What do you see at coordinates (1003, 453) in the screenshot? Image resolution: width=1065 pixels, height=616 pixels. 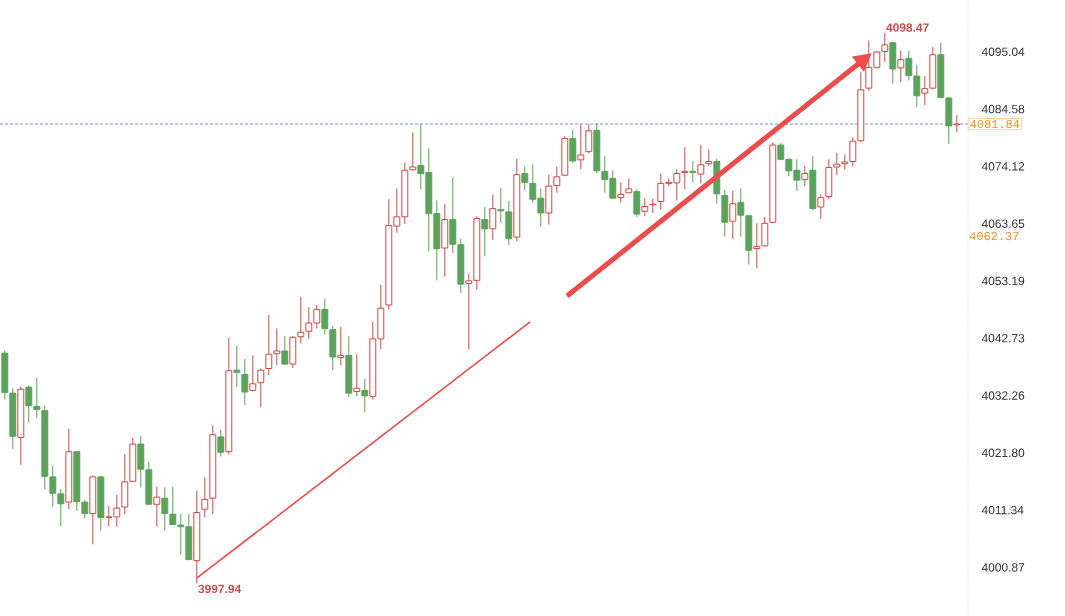 I see `y-tick-label: 4021.80` at bounding box center [1003, 453].